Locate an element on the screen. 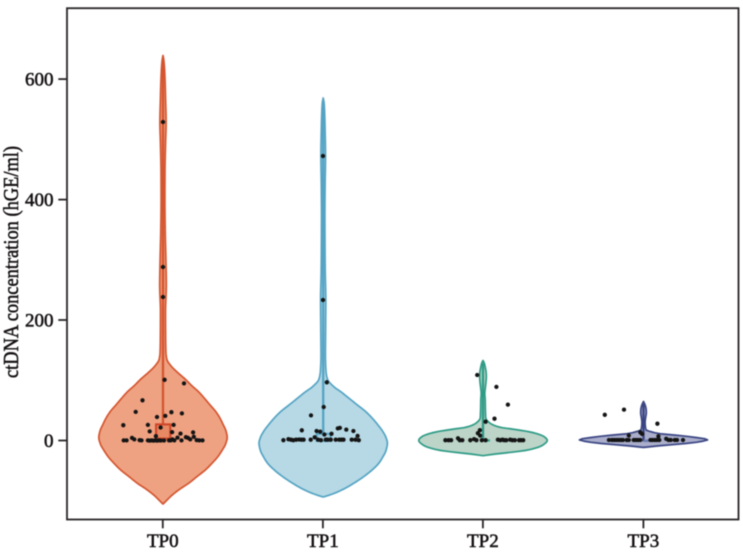  svg-text: TP2 is located at coordinates (483, 541).